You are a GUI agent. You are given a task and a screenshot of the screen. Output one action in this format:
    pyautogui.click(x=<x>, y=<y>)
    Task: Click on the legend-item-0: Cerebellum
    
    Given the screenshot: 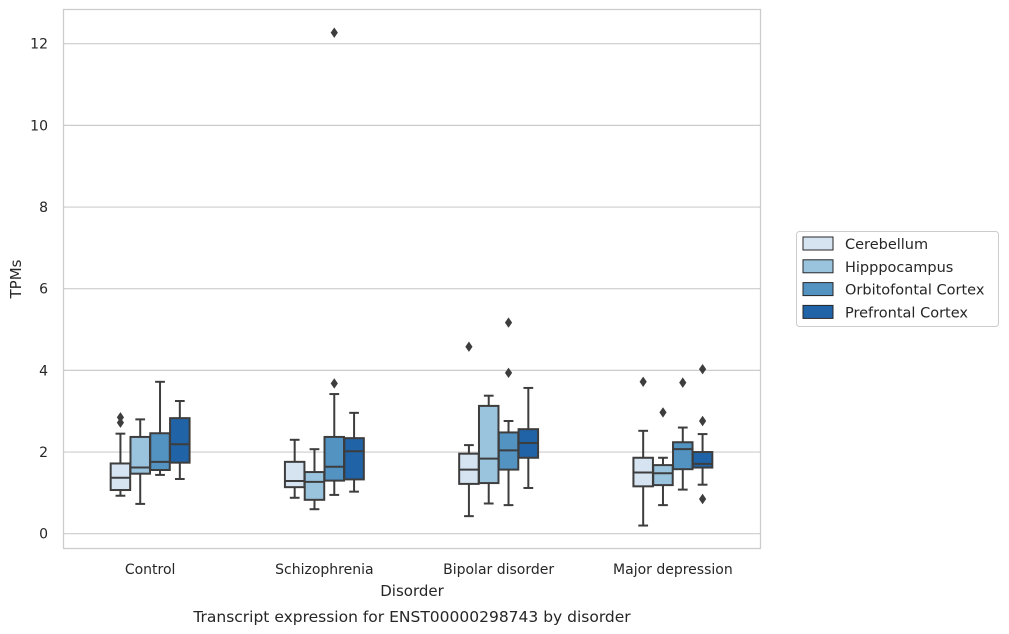 What is the action you would take?
    pyautogui.click(x=865, y=244)
    